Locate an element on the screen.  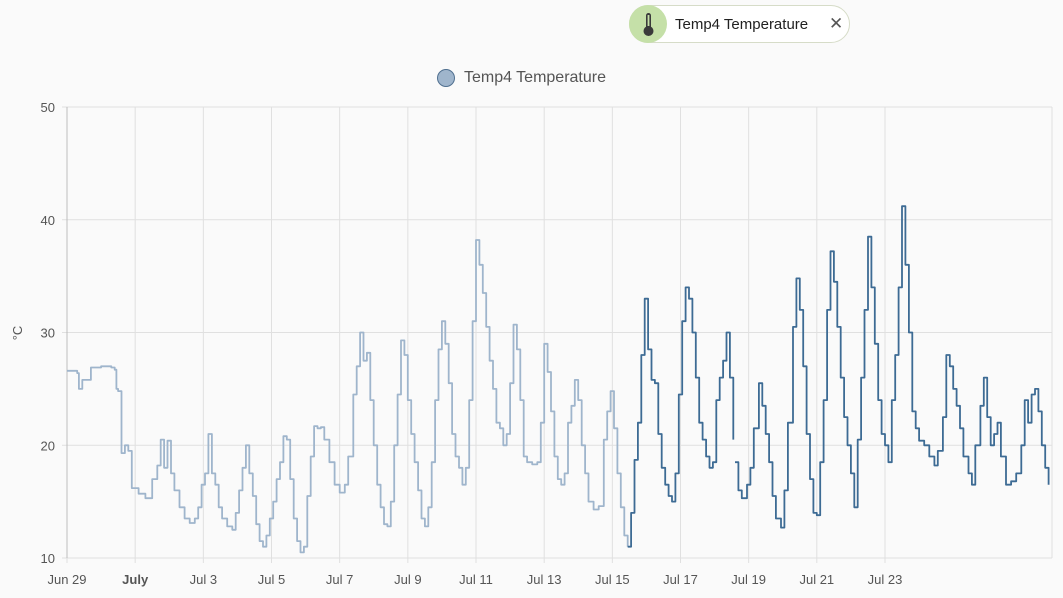
y-tick-label: 30 is located at coordinates (48, 333).